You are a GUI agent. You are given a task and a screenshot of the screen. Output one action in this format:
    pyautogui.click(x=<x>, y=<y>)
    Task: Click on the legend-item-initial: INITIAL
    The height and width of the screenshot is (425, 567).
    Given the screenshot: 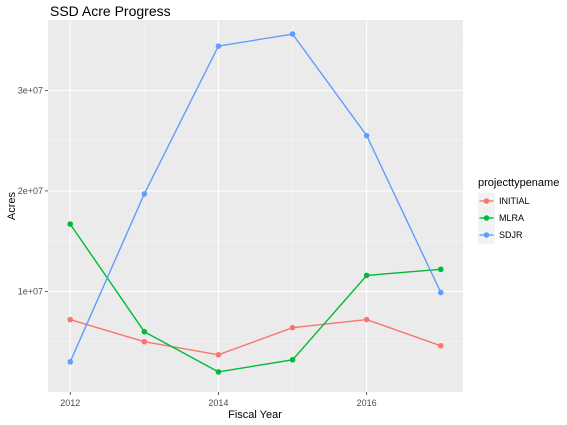 What is the action you would take?
    pyautogui.click(x=504, y=201)
    